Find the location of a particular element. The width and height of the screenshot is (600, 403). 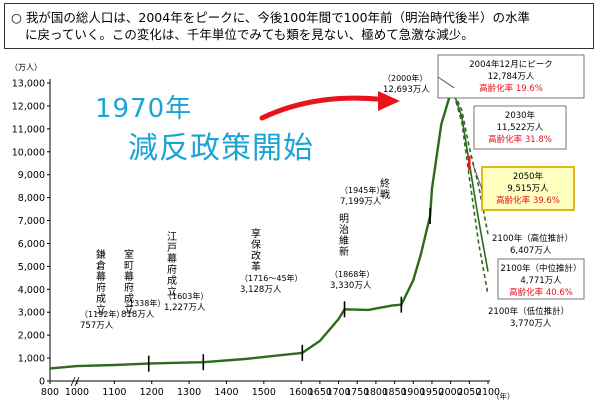

y-tick-label: 8,000 is located at coordinates (31, 198).